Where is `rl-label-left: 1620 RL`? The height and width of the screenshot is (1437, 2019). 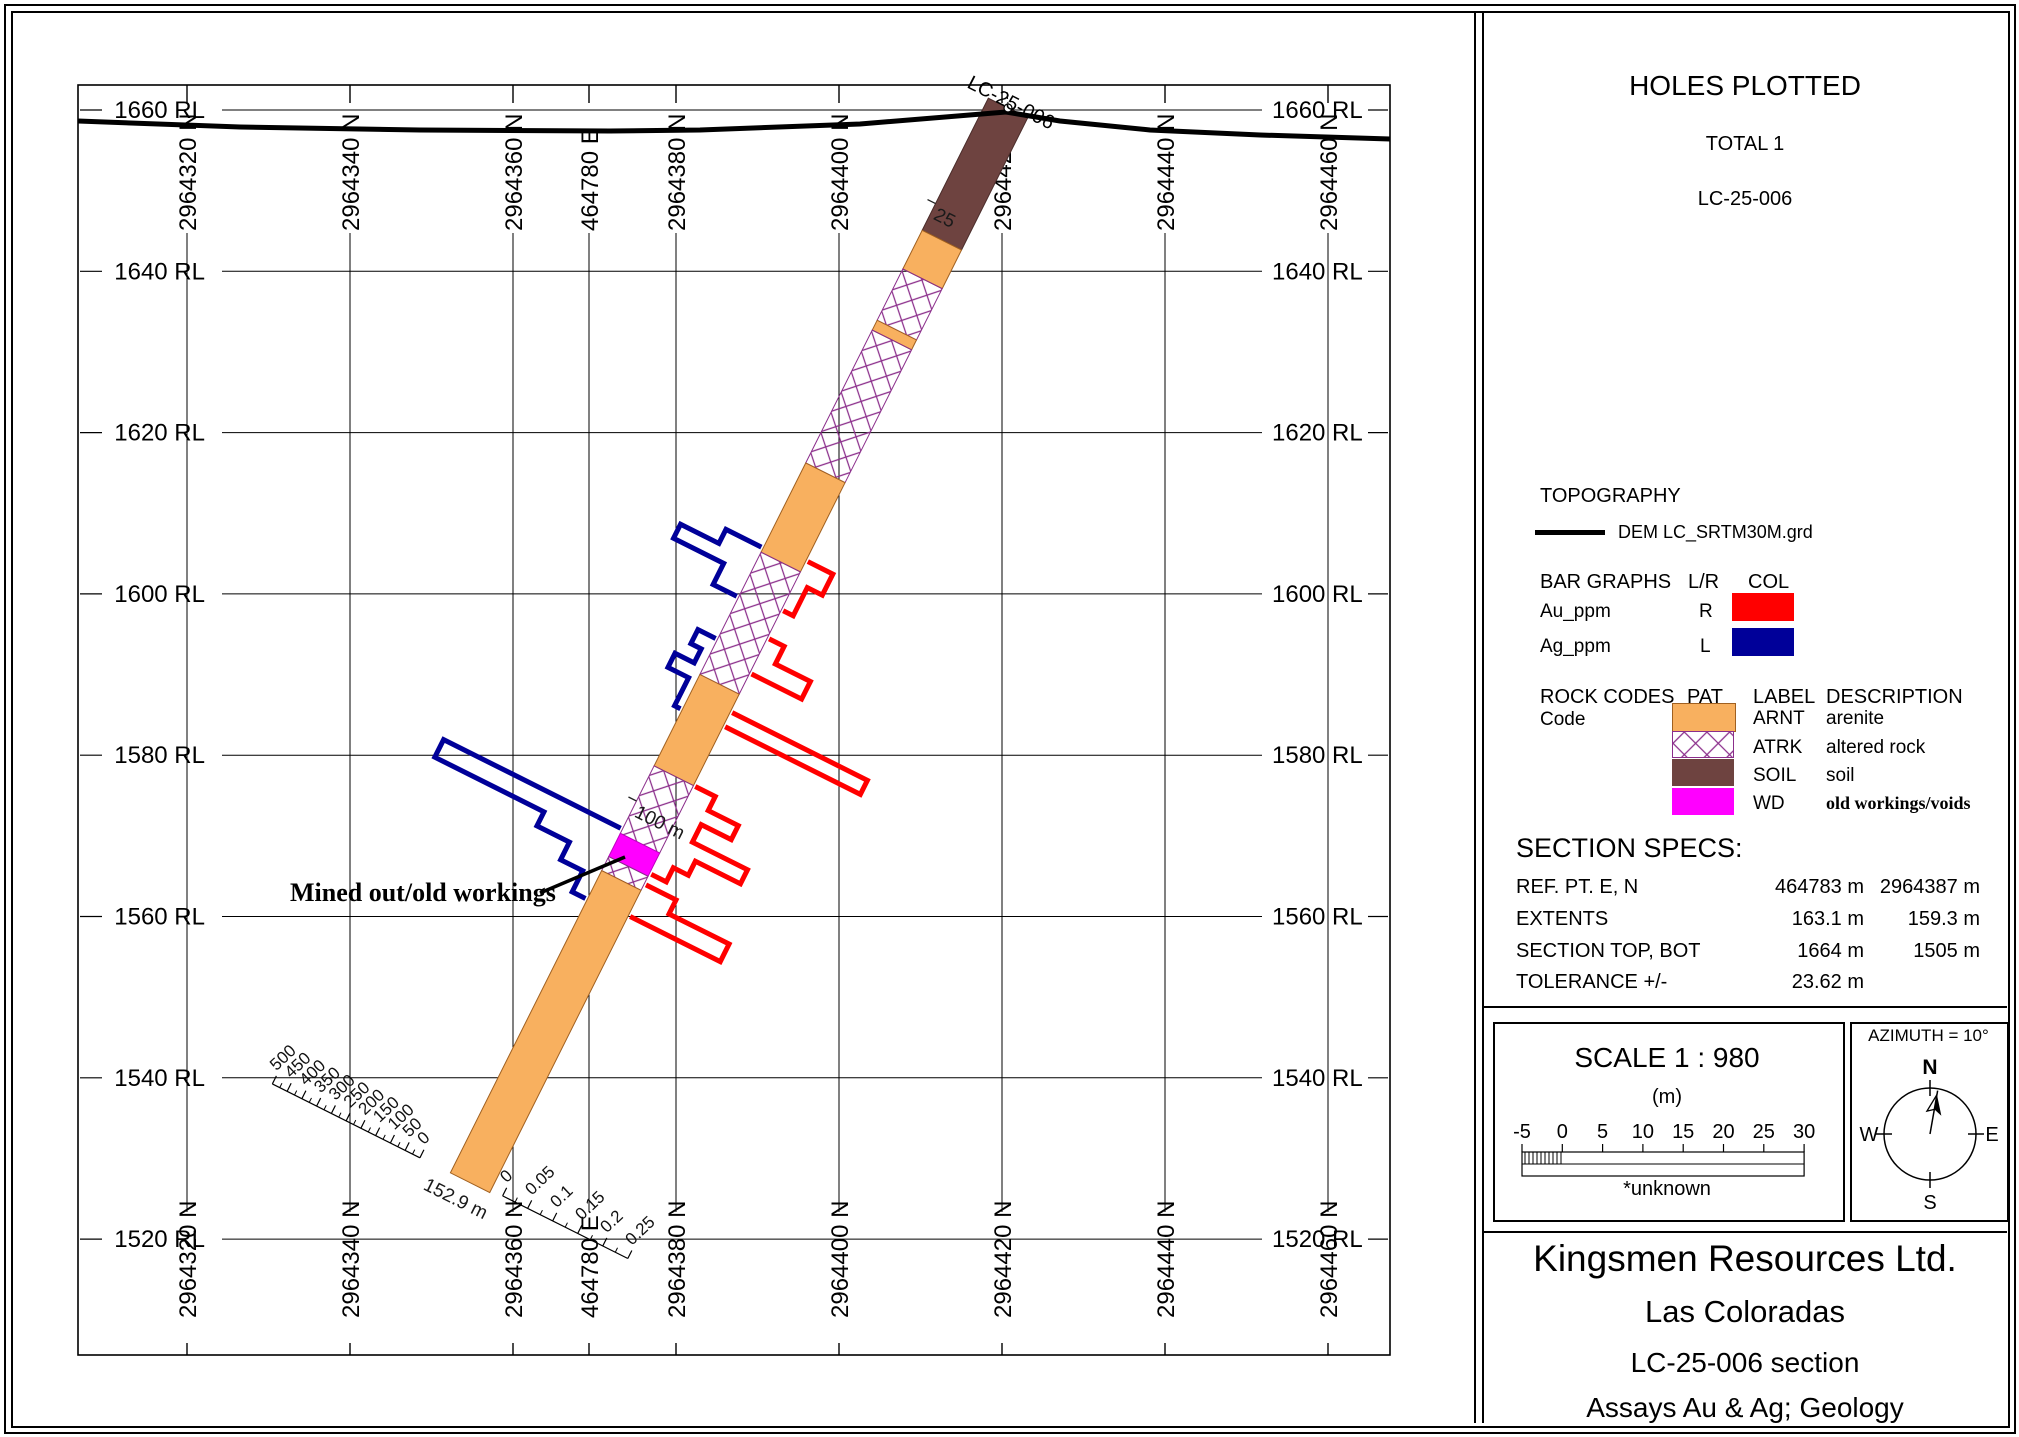
rl-label-left: 1620 RL is located at coordinates (159, 433).